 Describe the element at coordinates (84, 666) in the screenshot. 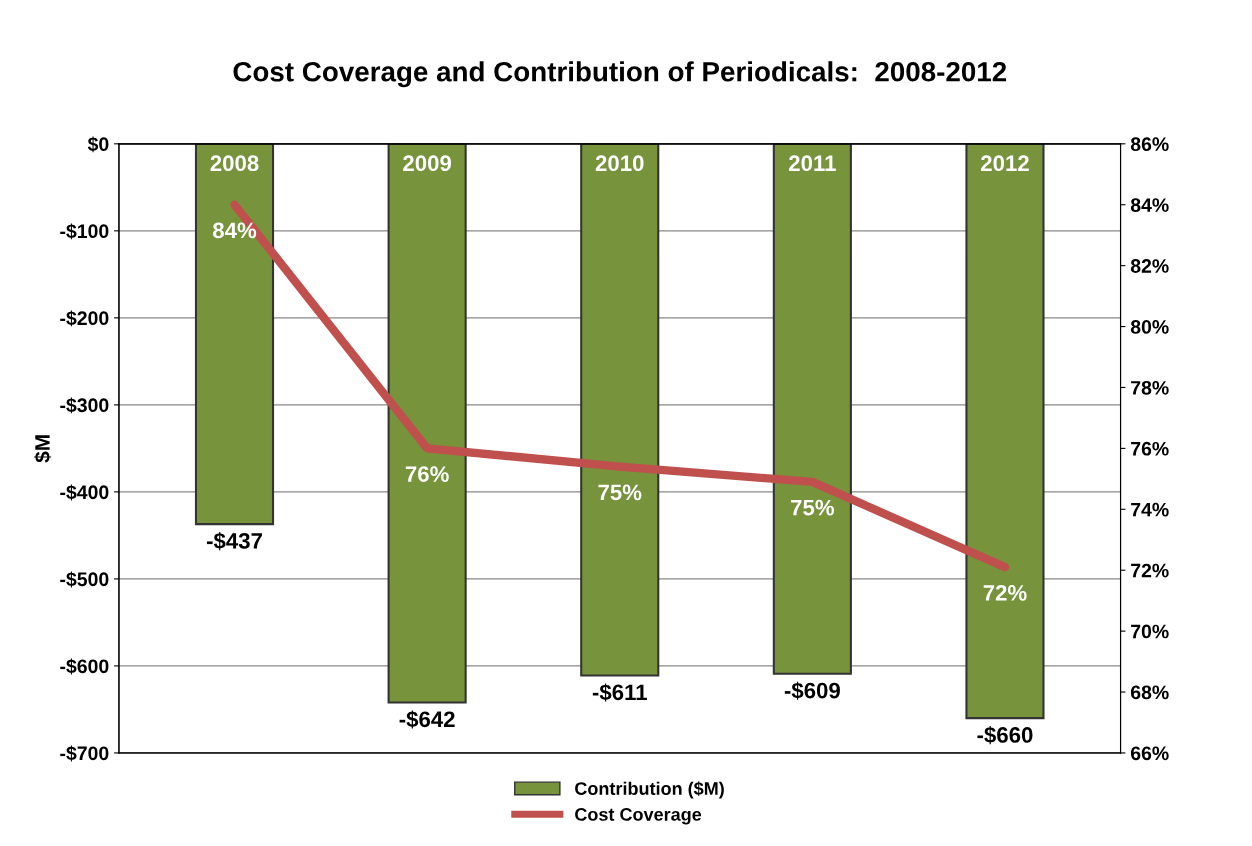

I see `y-tick-label: -$600` at that location.